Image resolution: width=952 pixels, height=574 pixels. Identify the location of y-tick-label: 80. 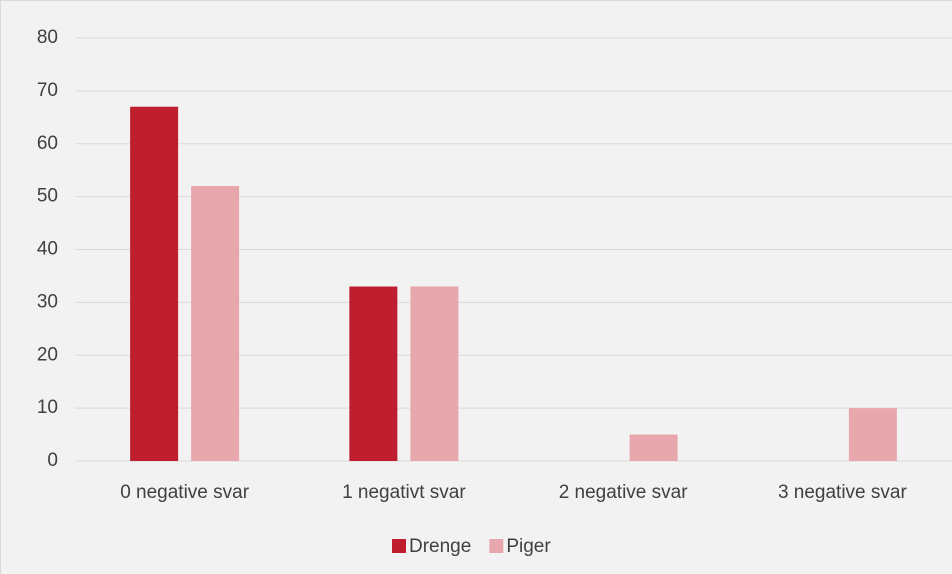
(47, 37).